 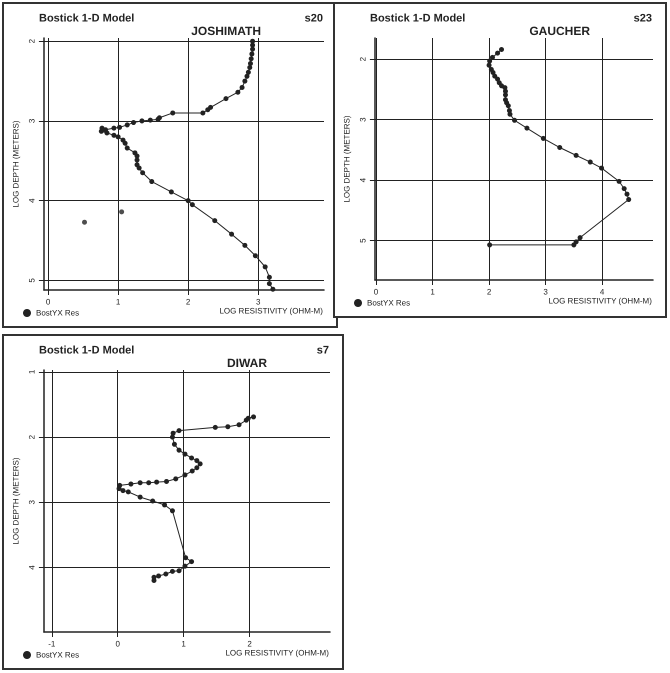 What do you see at coordinates (226, 31) in the screenshot?
I see `chart-subtitle: JOSHIMATH` at bounding box center [226, 31].